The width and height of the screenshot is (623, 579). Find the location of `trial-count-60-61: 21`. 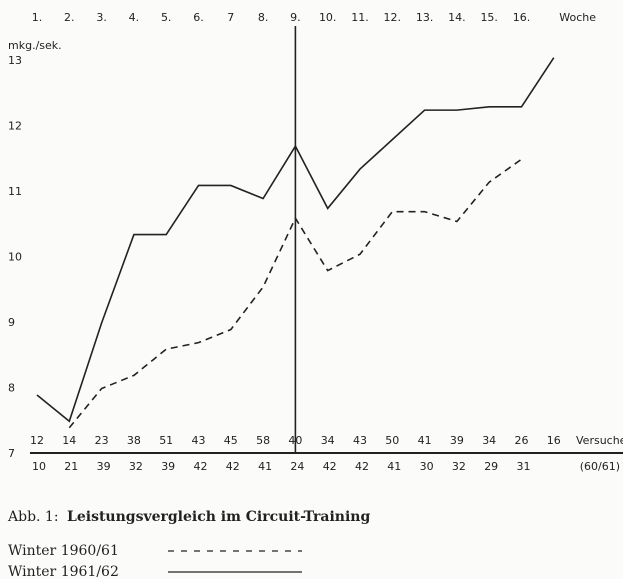

trial-count-60-61: 21 is located at coordinates (71, 466).